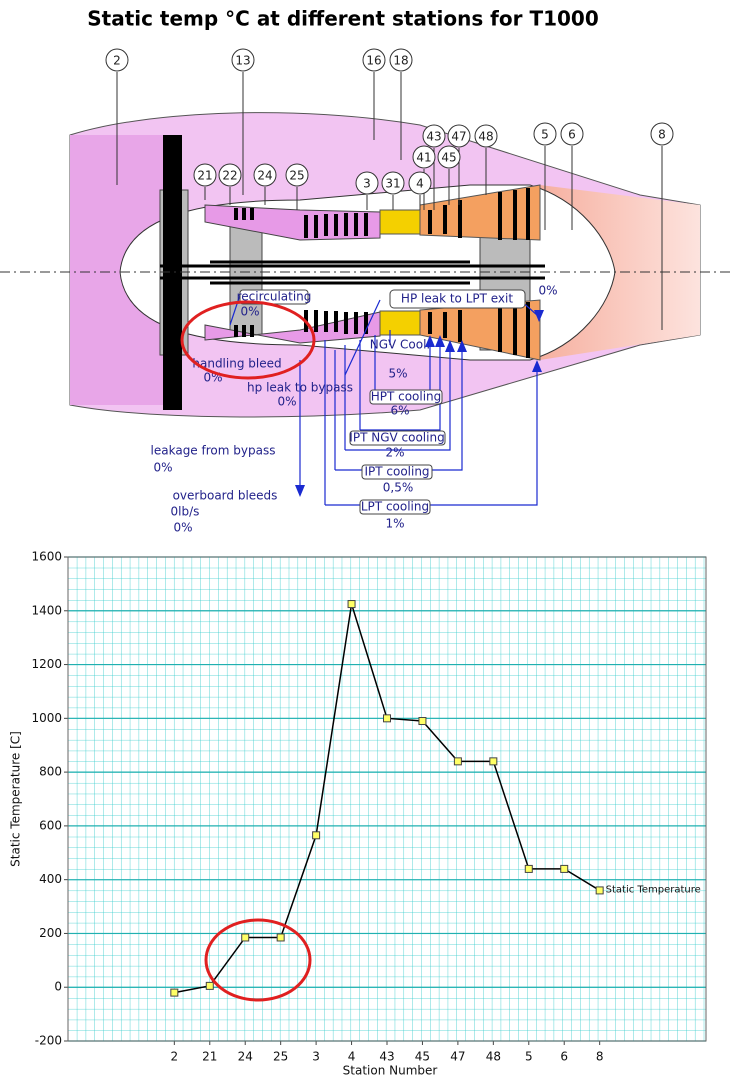 This screenshot has width=733, height=1084. I want to click on station-label: 47, so click(458, 137).